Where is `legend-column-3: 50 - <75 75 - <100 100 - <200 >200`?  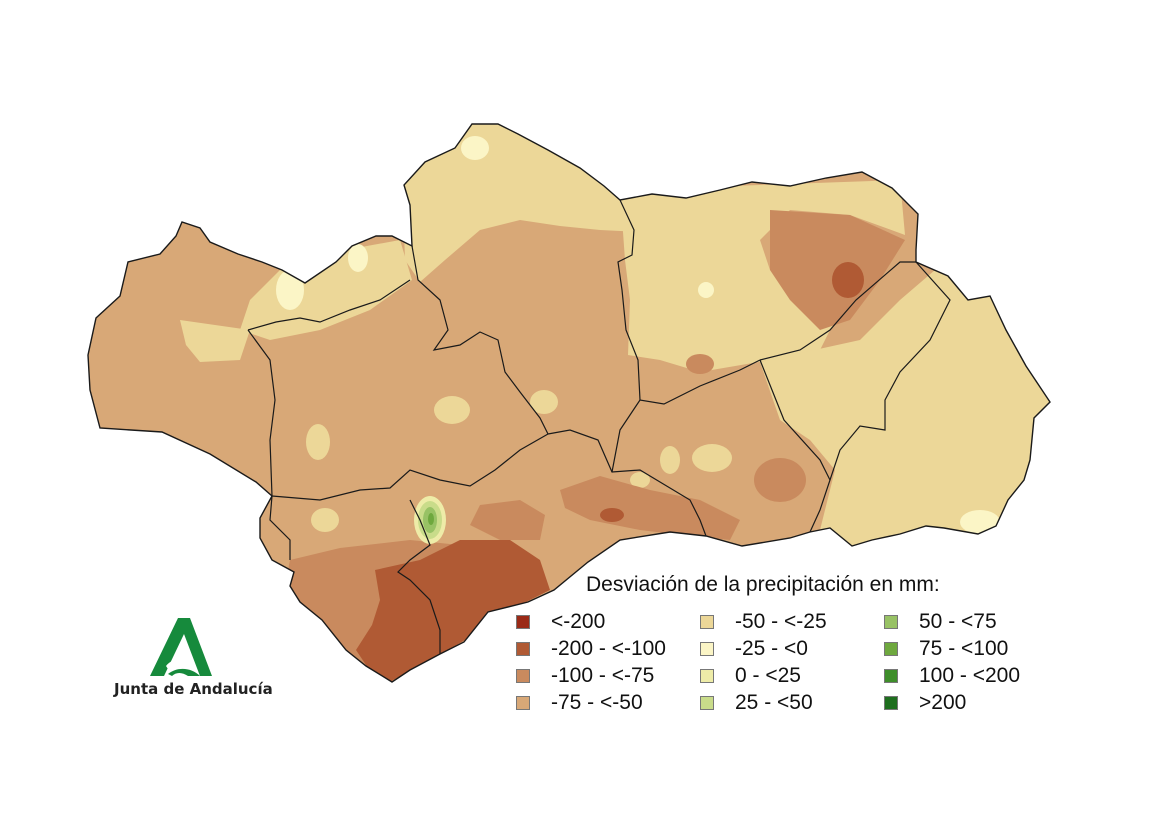
legend-column-3: 50 - <75 75 - <100 100 - <200 >200 is located at coordinates (952, 662).